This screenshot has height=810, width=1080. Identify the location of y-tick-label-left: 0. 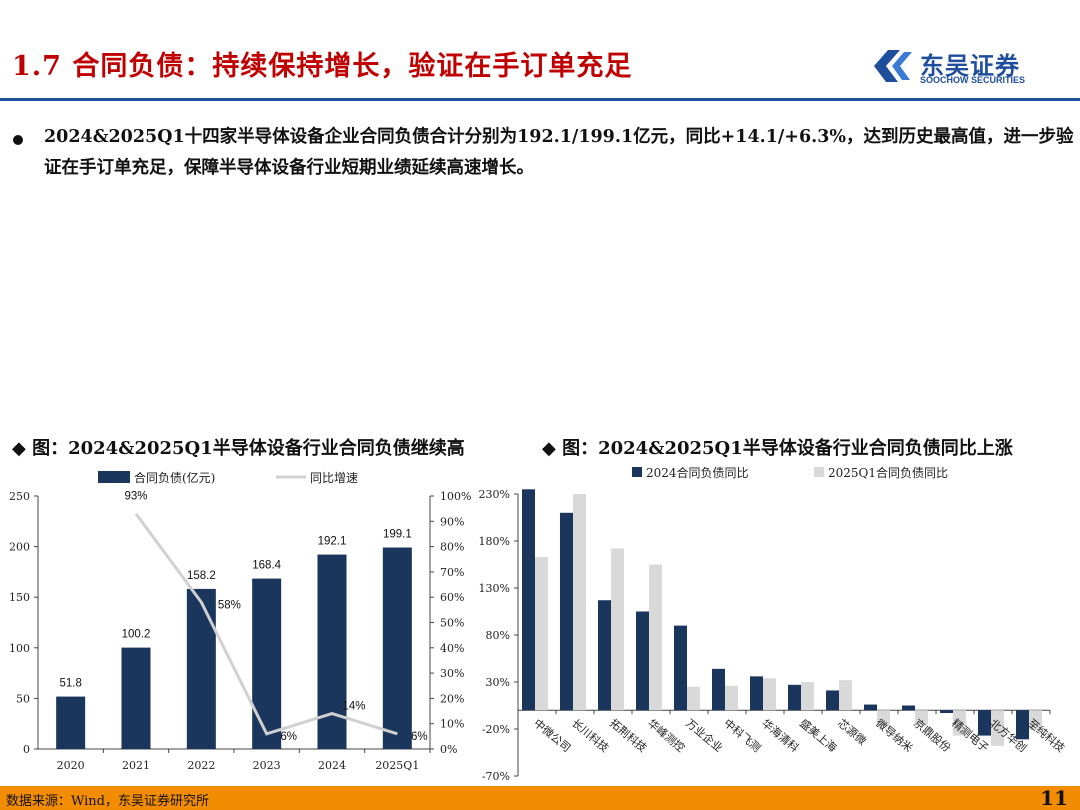
(26, 749).